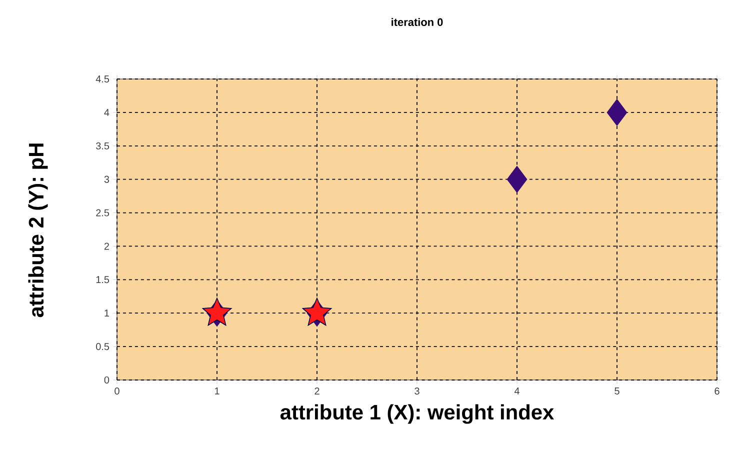 This screenshot has height=459, width=740. Describe the element at coordinates (103, 346) in the screenshot. I see `y-tick-label: 0.5` at that location.